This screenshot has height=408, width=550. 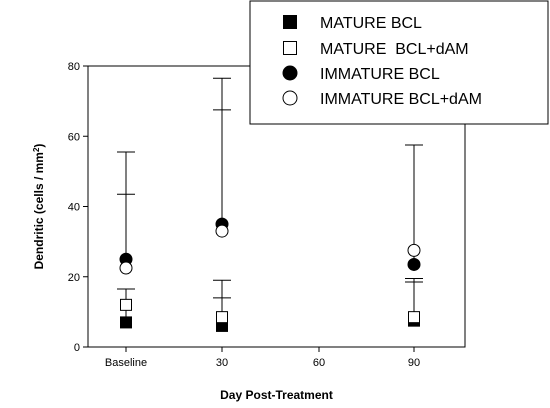 What do you see at coordinates (371, 23) in the screenshot?
I see `legend-label: MATURE BCL` at bounding box center [371, 23].